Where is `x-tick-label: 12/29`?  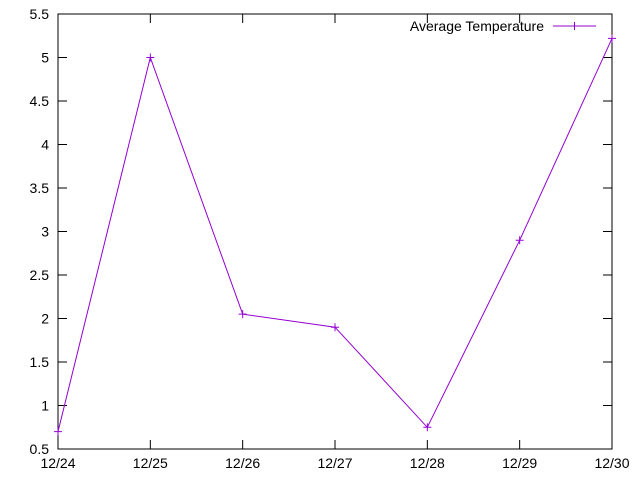 x-tick-label: 12/29 is located at coordinates (519, 463).